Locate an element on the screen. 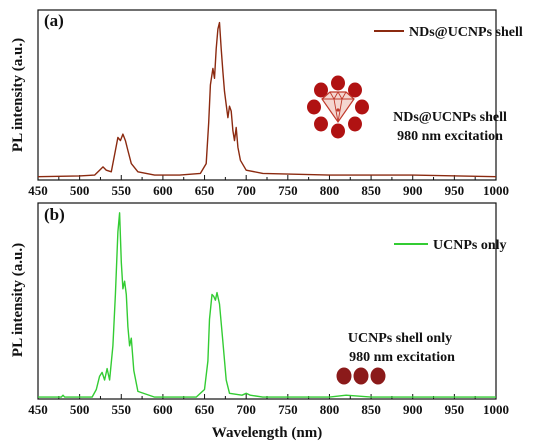  panel-a-x-tick-label: 650 is located at coordinates (205, 190).